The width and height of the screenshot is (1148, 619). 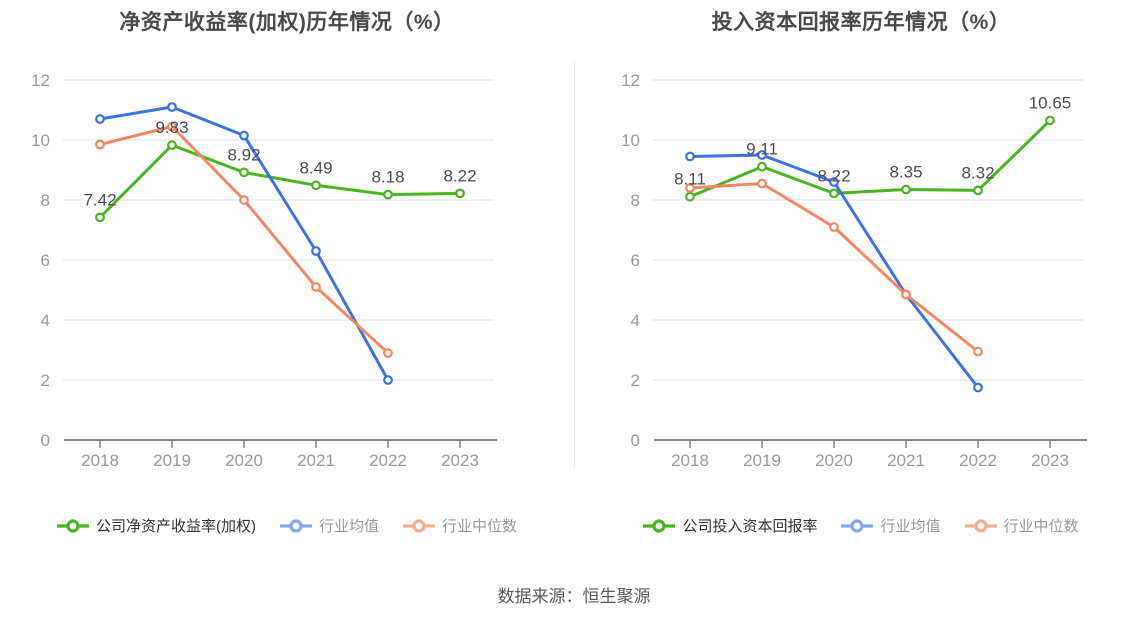 What do you see at coordinates (750, 526) in the screenshot?
I see `legend-label: 公司投入资本回报率` at bounding box center [750, 526].